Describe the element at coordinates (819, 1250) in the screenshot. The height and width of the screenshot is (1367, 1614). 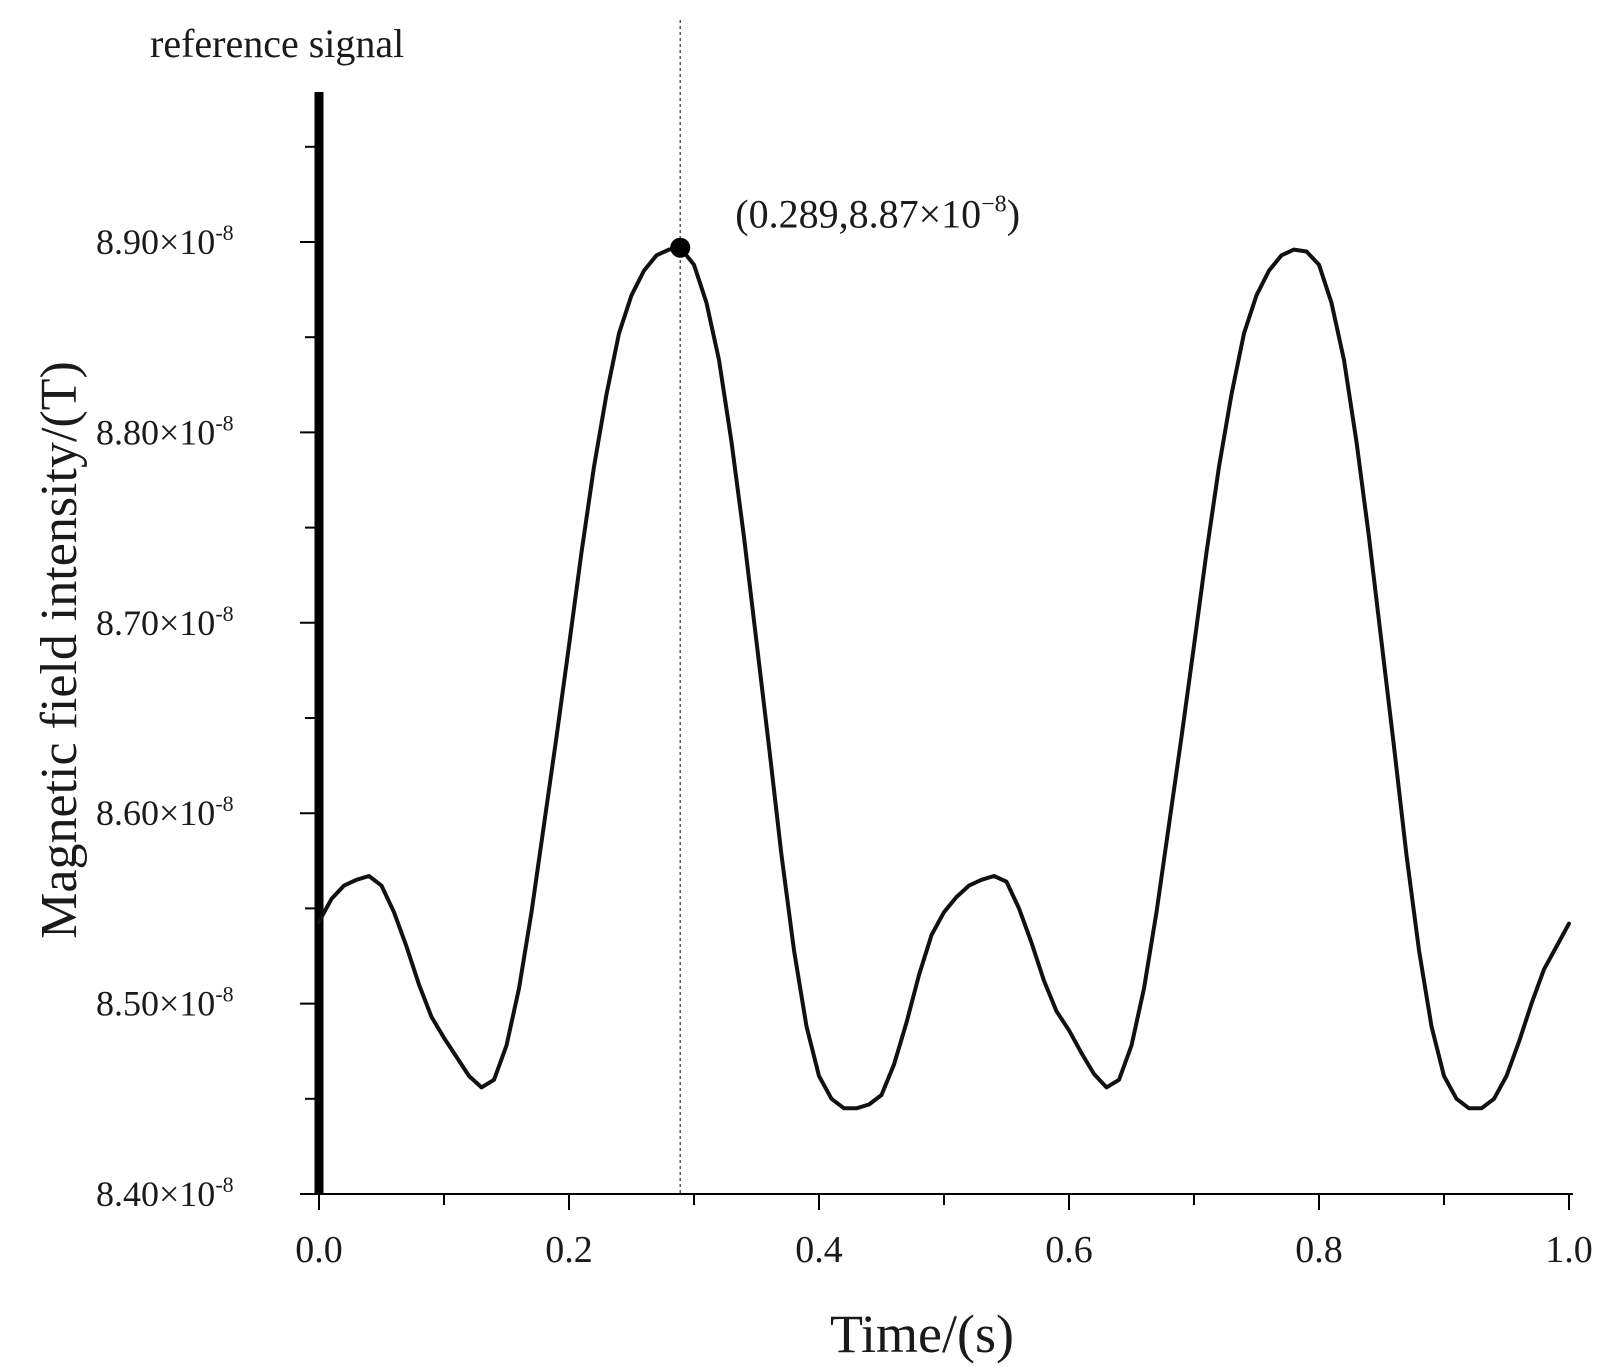
I see `x-tick-label: 0.4` at that location.